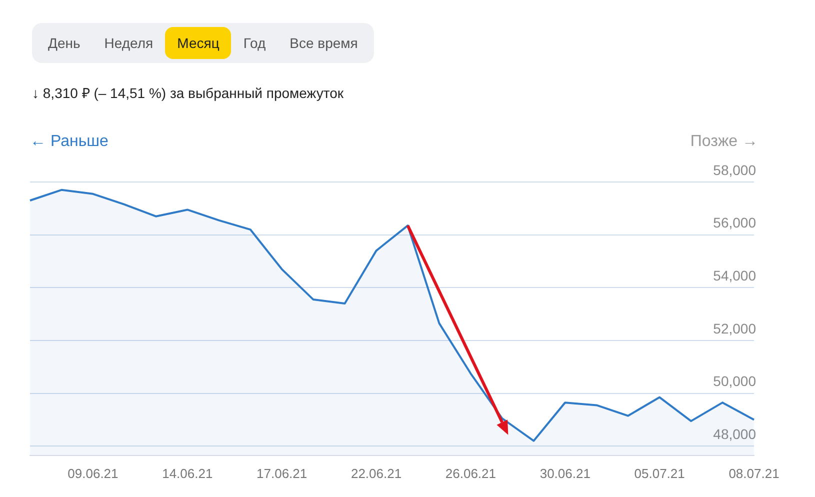 The width and height of the screenshot is (815, 497). What do you see at coordinates (724, 142) in the screenshot?
I see `text: Позже →` at bounding box center [724, 142].